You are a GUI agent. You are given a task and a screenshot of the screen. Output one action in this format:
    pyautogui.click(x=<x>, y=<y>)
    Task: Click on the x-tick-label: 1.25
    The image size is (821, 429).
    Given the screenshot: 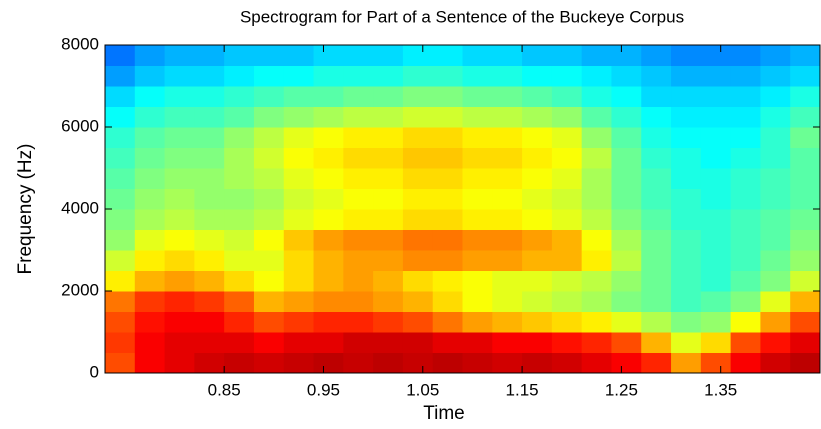 What is the action you would take?
    pyautogui.click(x=621, y=389)
    